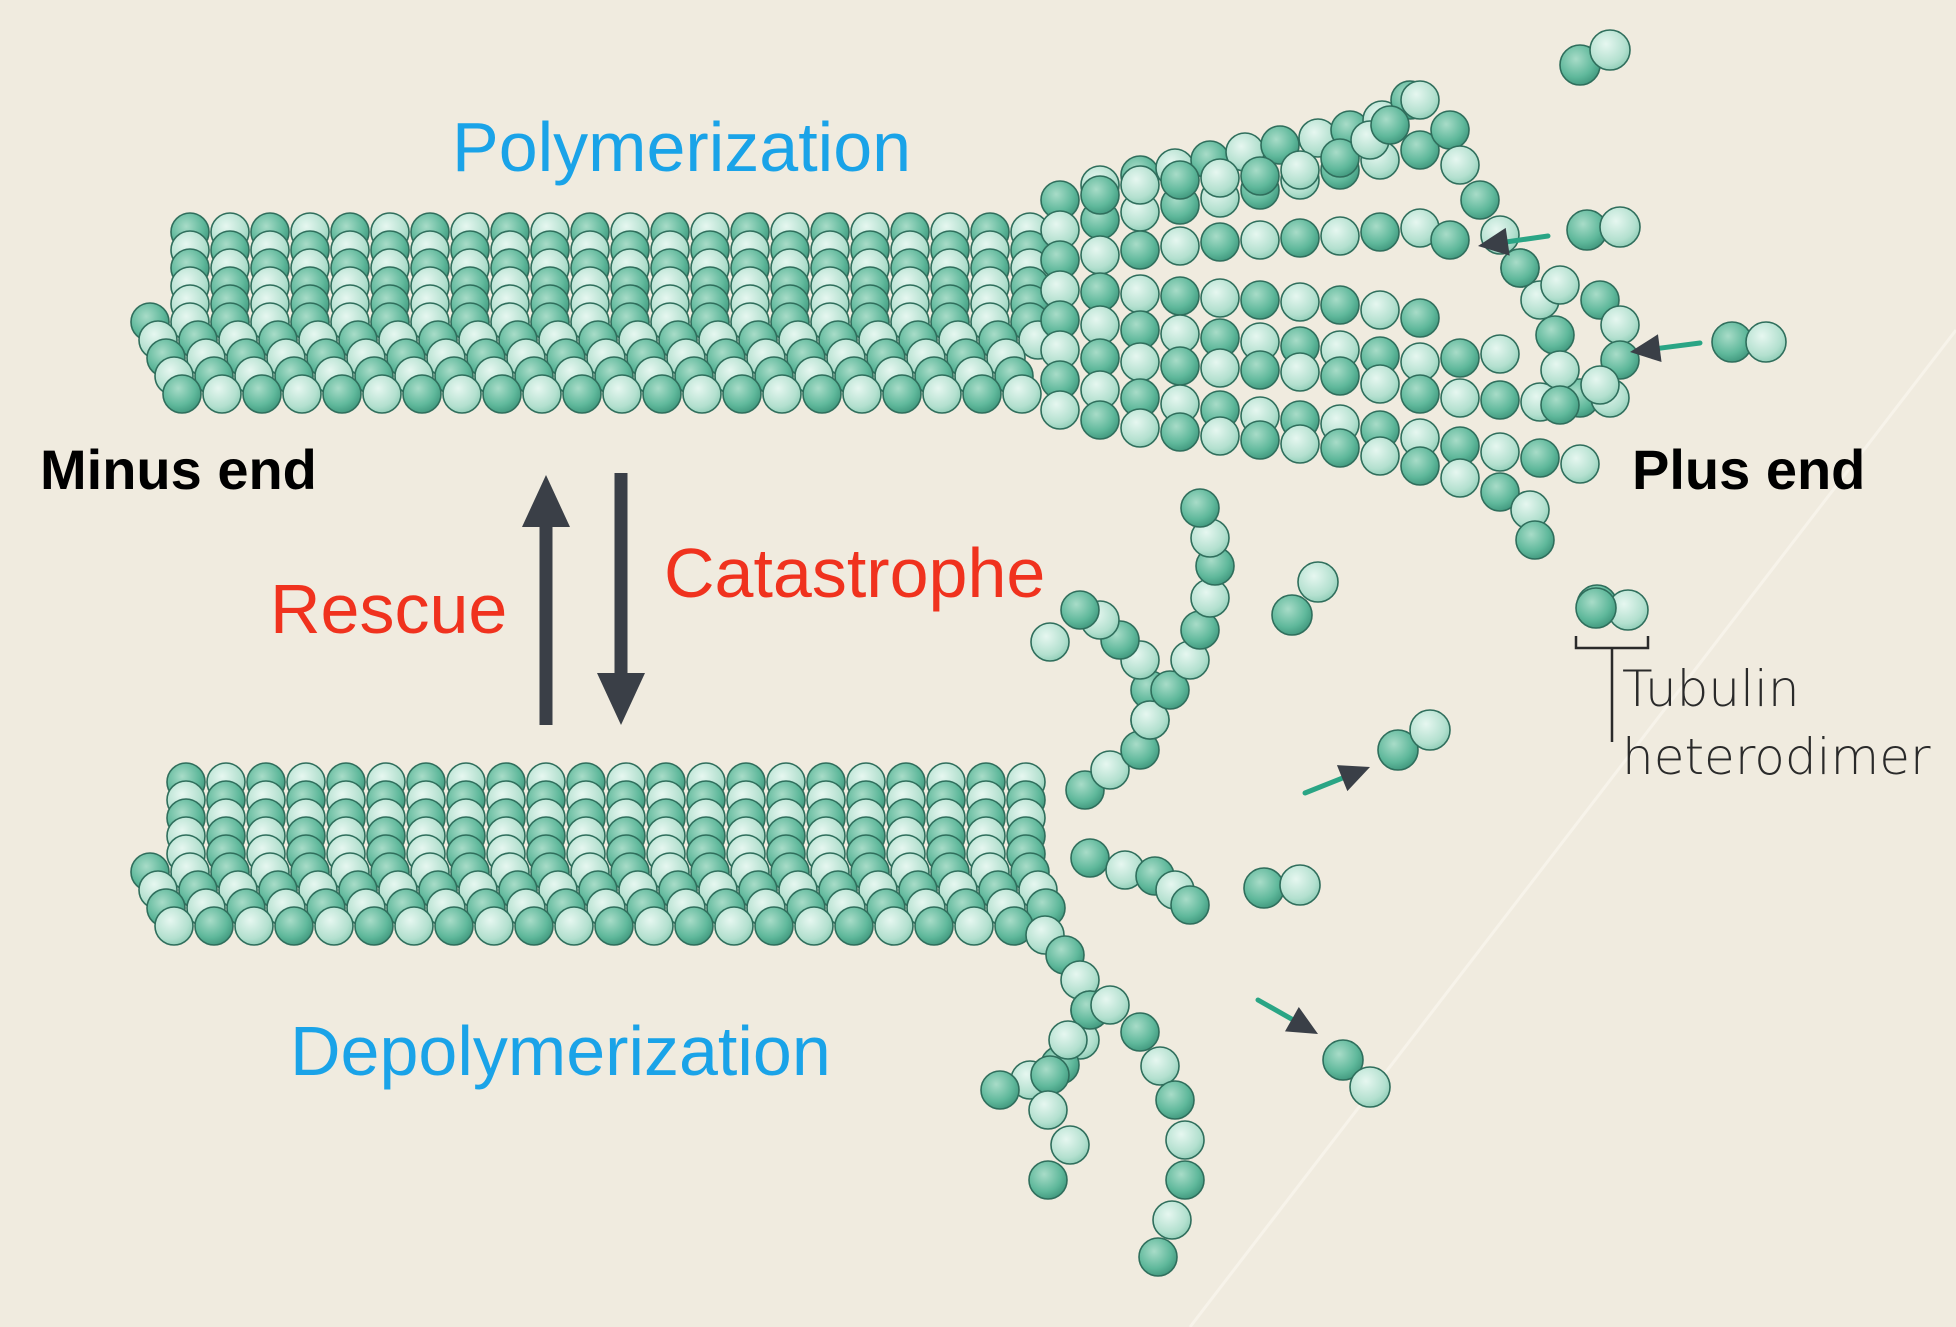 Image resolution: width=1956 pixels, height=1327 pixels. Describe the element at coordinates (1711, 689) in the screenshot. I see `tubulin-label-line1: Tubulin` at that location.